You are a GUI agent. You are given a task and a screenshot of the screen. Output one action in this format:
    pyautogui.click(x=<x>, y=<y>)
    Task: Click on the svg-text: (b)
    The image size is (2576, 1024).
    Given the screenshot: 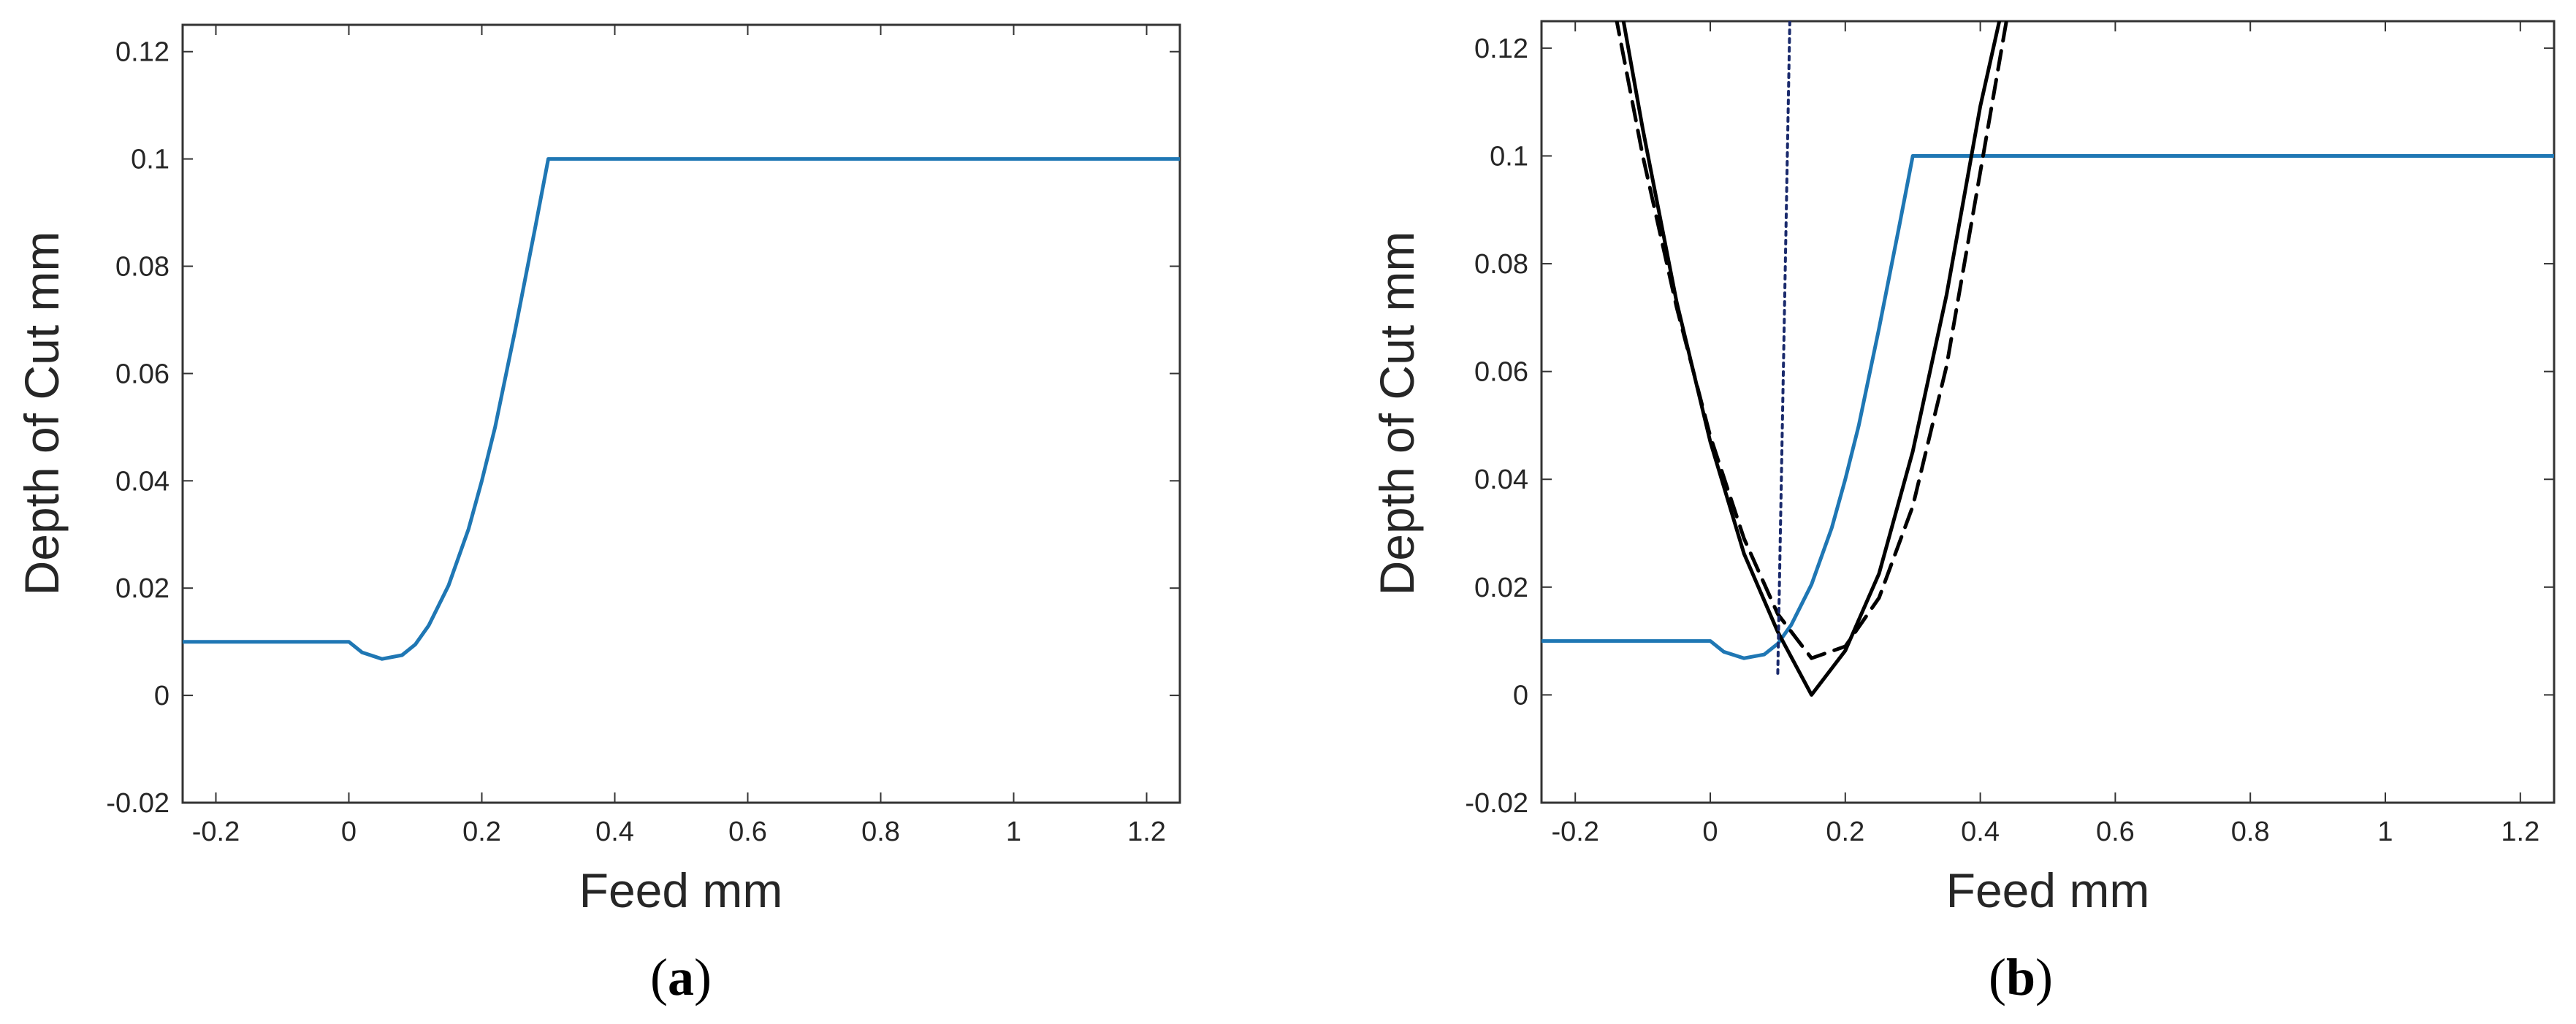 What is the action you would take?
    pyautogui.click(x=2021, y=977)
    